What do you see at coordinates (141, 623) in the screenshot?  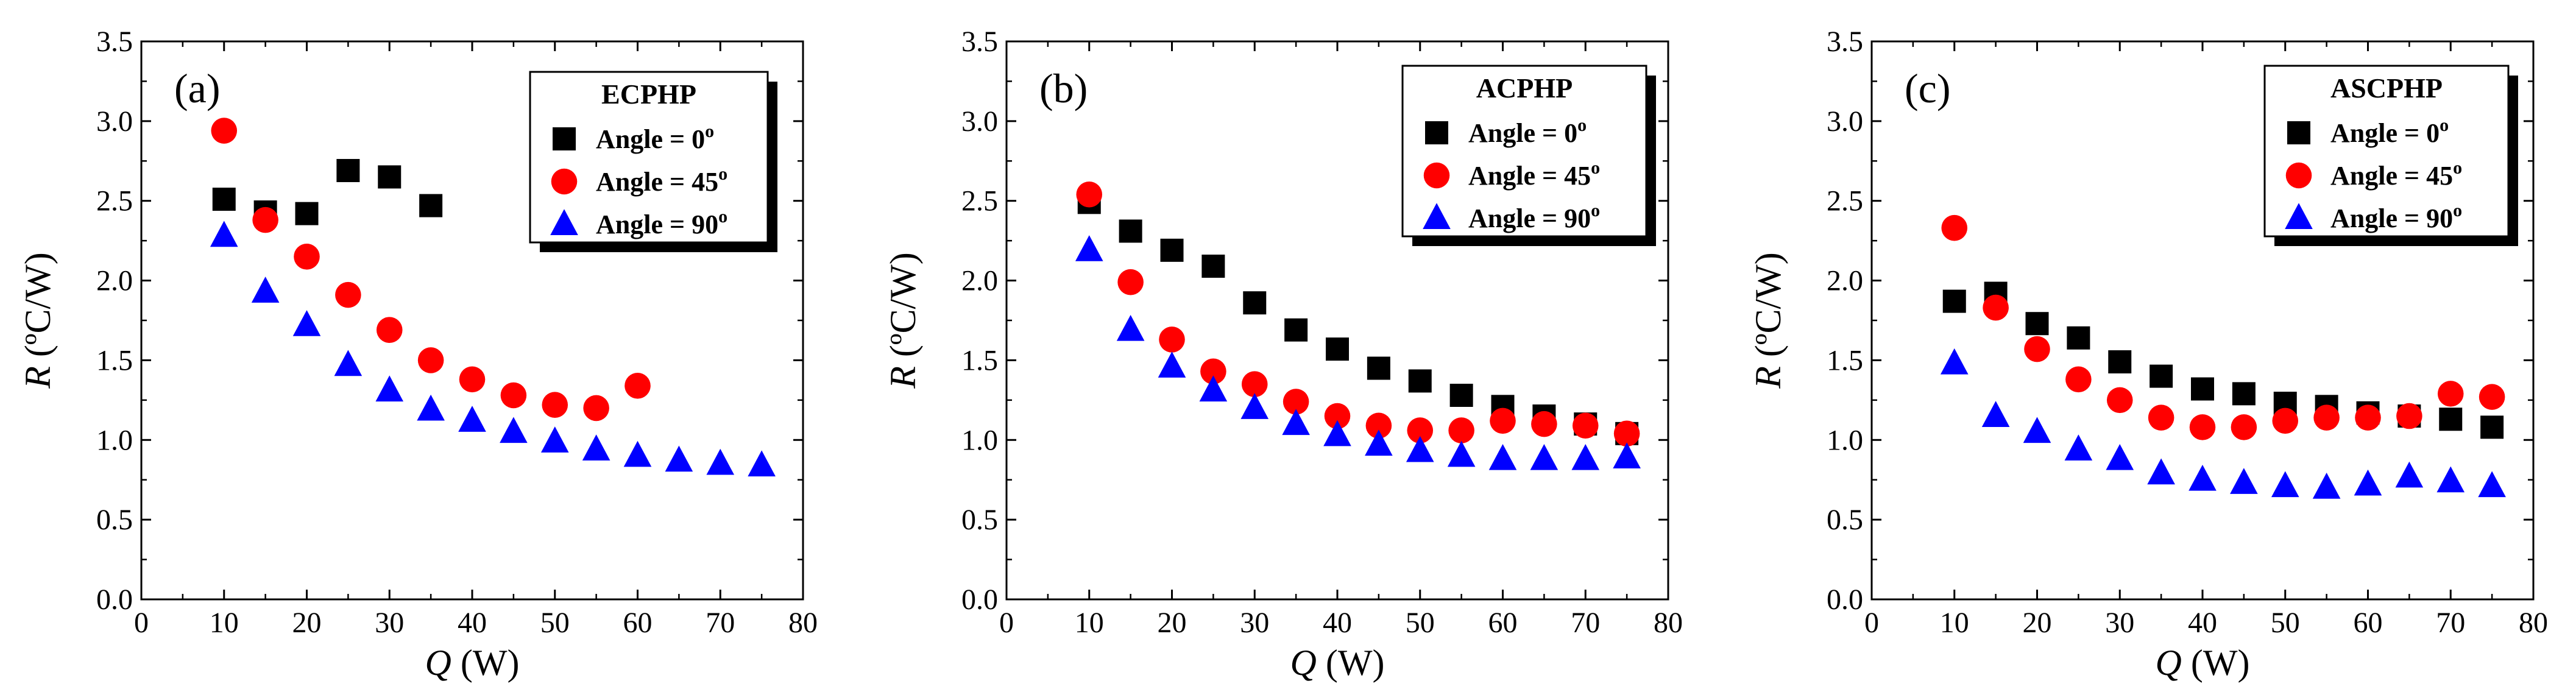 I see `x-tick-label: 0` at bounding box center [141, 623].